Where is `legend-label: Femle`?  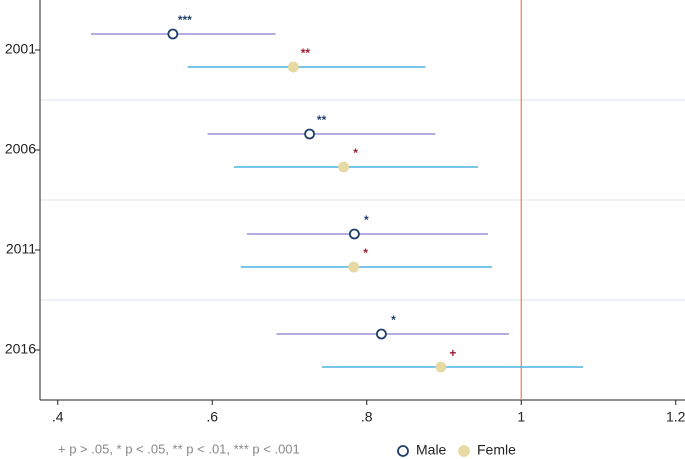
legend-label: Femle is located at coordinates (496, 450).